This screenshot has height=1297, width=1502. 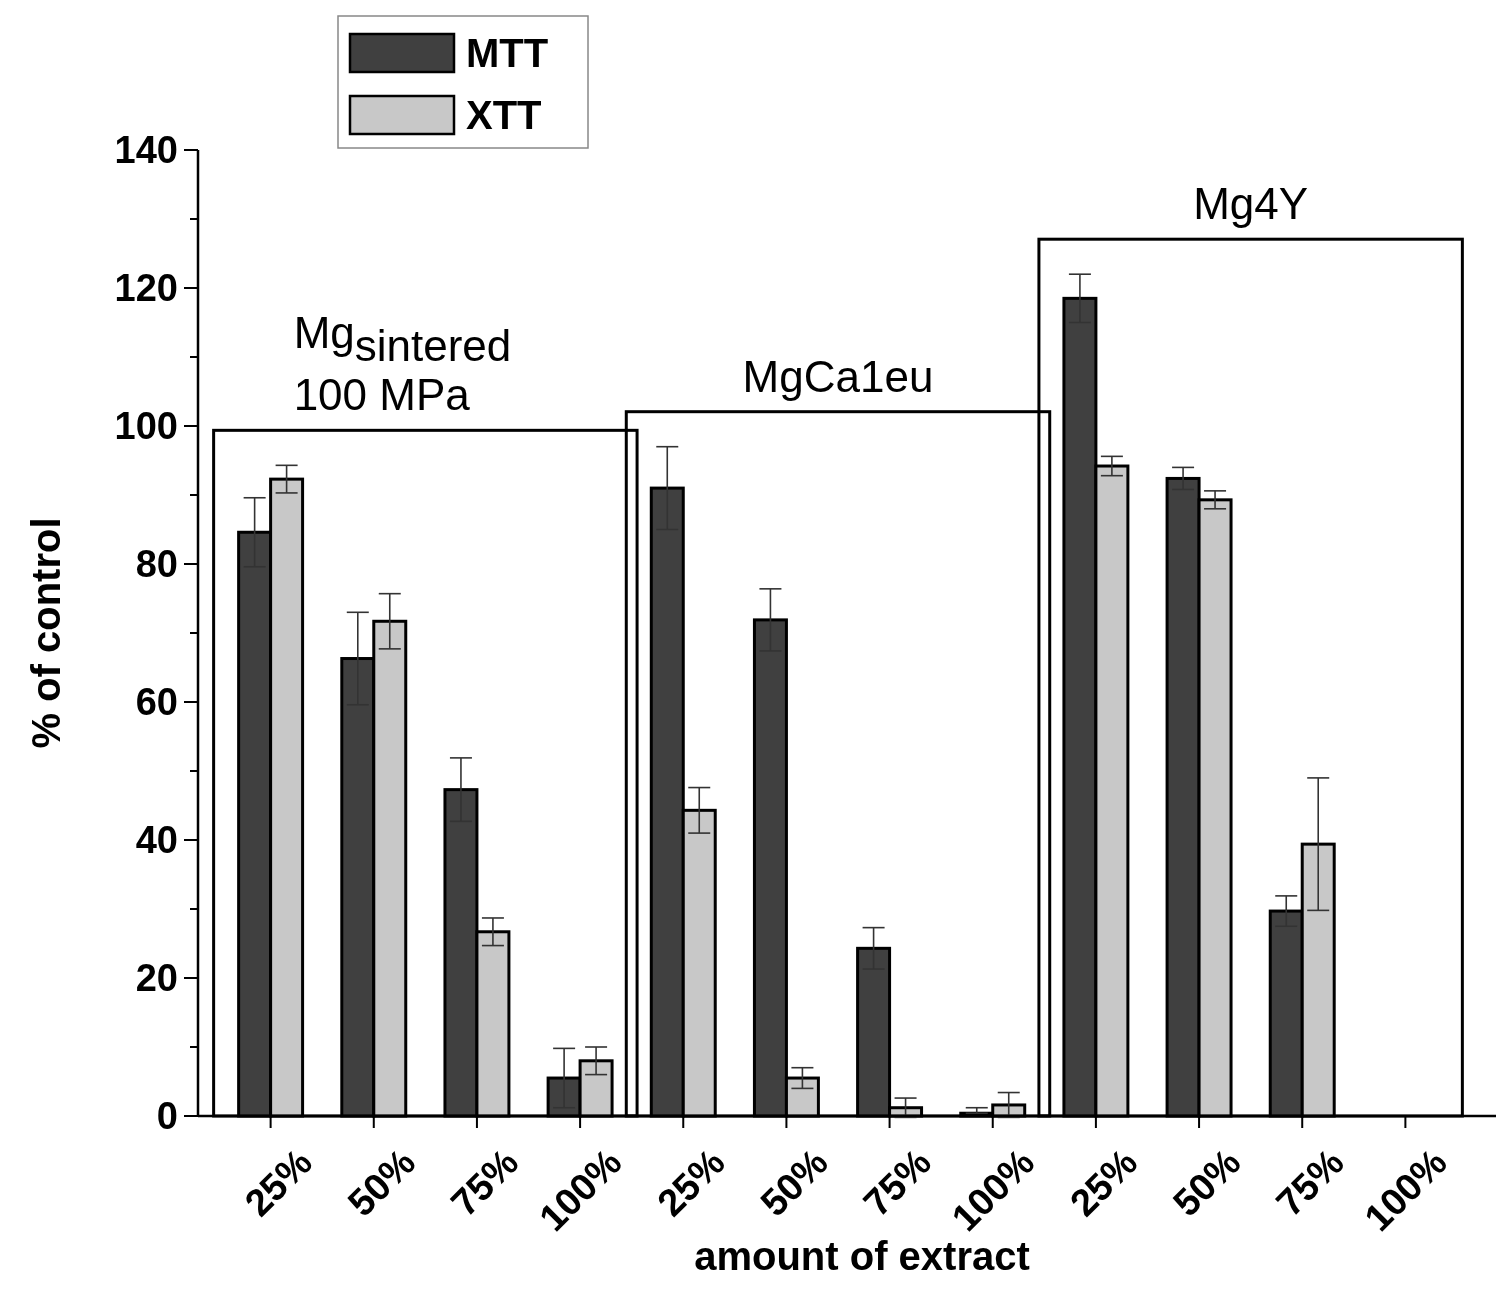 I want to click on x-axis-title: amount of extract, so click(x=862, y=1256).